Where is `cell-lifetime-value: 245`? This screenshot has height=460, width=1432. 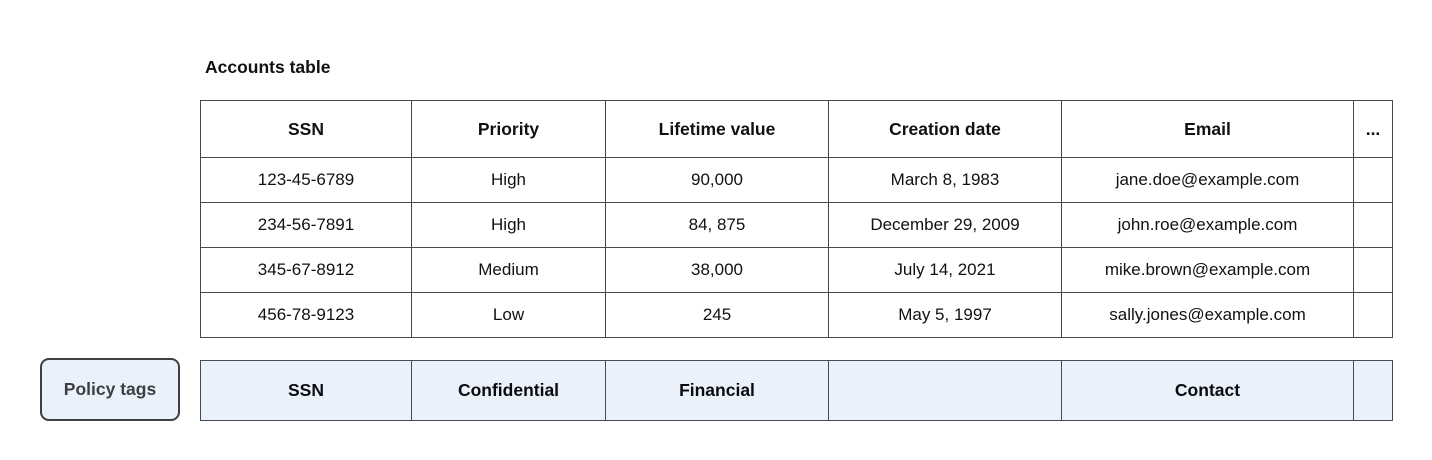 cell-lifetime-value: 245 is located at coordinates (717, 315).